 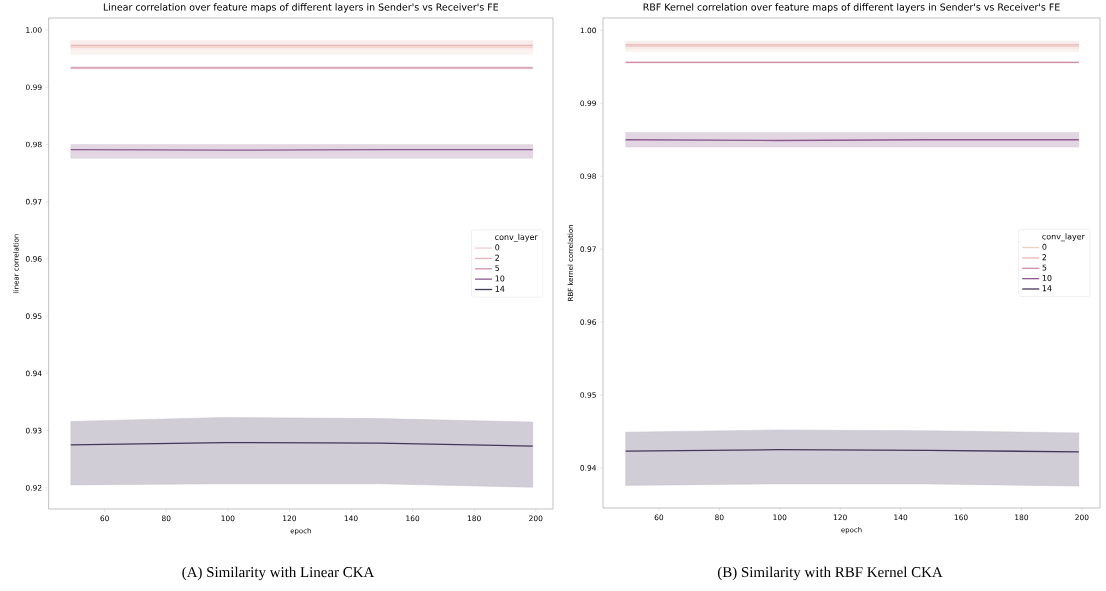 What do you see at coordinates (851, 8) in the screenshot?
I see `chart-title: RBF Kernel correlation over feature maps of different layers in Sender's vs Receiver's FE` at bounding box center [851, 8].